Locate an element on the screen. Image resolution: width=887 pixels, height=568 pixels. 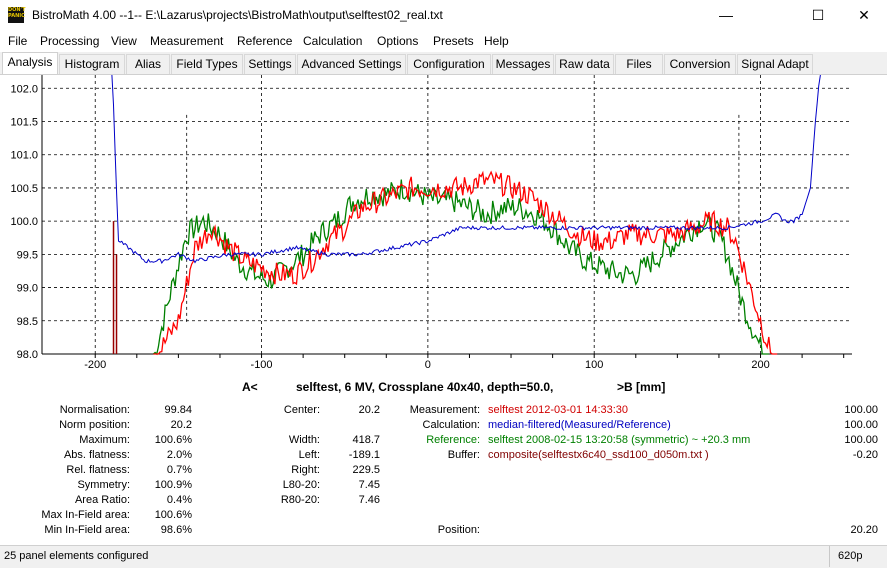
tab-advanced-settings: Advanced Settings is located at coordinates (351, 64).